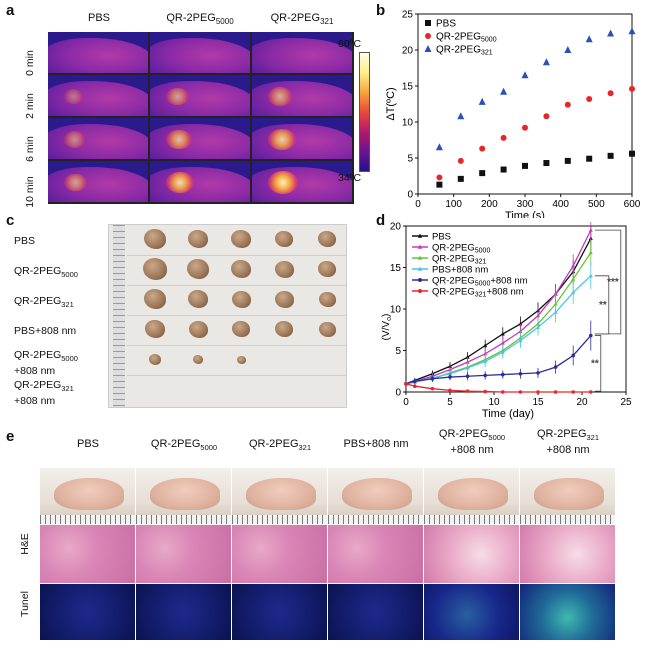 Image resolution: width=645 pixels, height=645 pixels. I want to click on legend-entry: PBS+808 nm, so click(460, 270).